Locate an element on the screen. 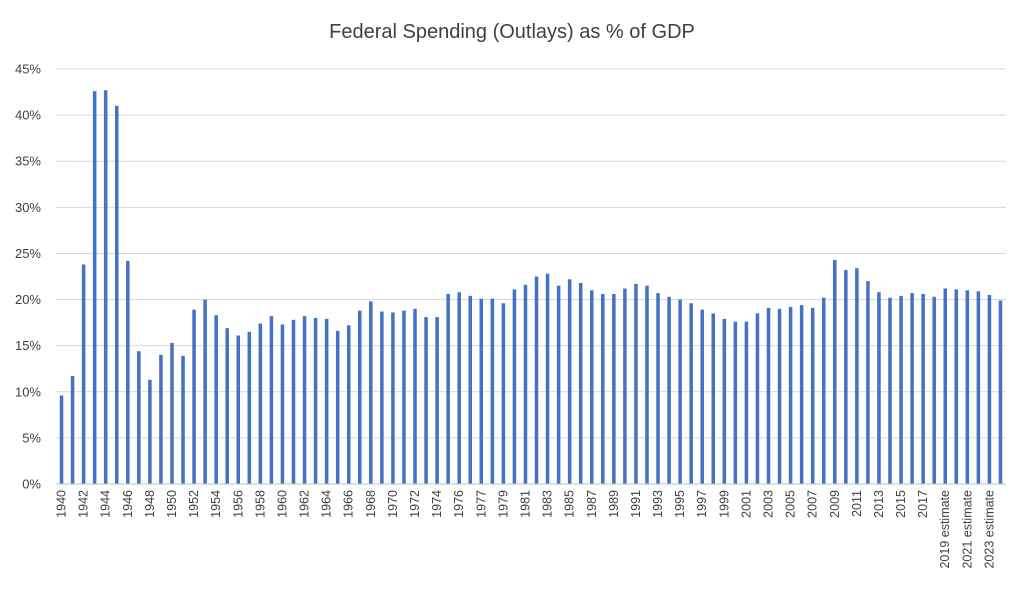 The image size is (1024, 605). x-tick-label: 2001 is located at coordinates (746, 504).